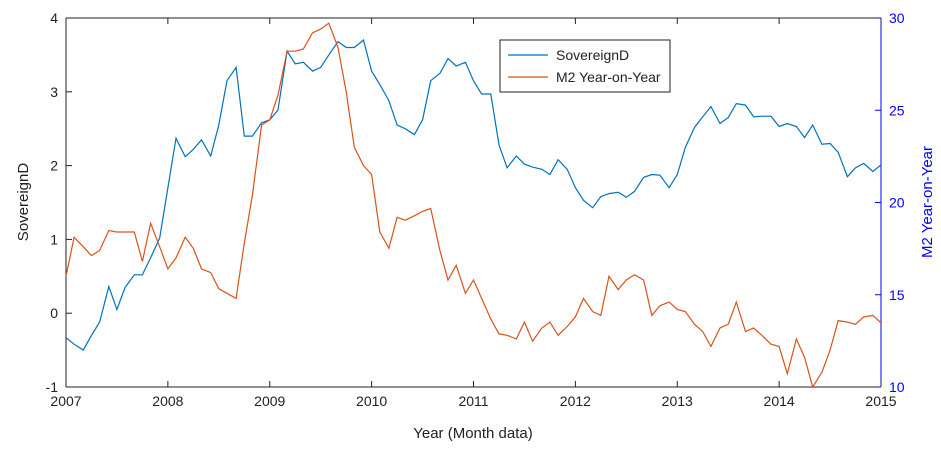  What do you see at coordinates (880, 401) in the screenshot?
I see `x-tick-label: 2015` at bounding box center [880, 401].